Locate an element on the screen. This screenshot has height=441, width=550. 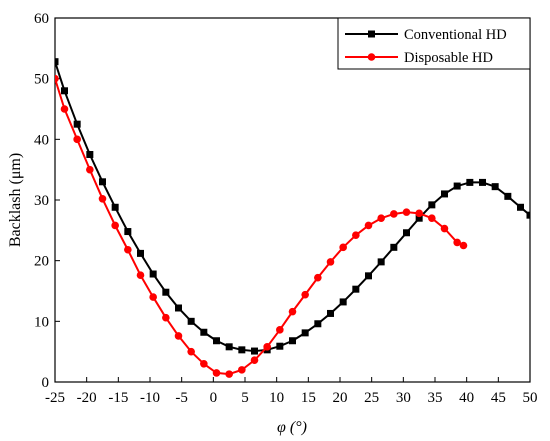
legend-marker-conventional is located at coordinates (371, 34).